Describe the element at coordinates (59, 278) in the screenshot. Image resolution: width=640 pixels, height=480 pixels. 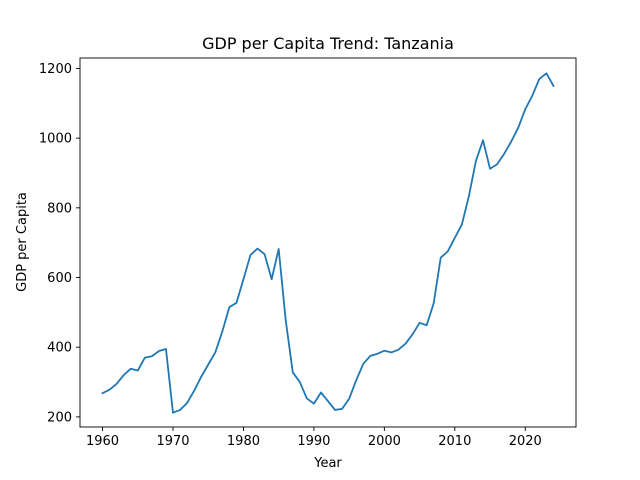
I see `y-tick-label-600: 600` at that location.